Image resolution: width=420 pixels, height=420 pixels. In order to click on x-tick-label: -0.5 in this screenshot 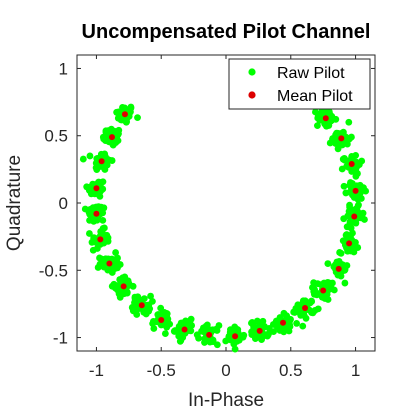, I will do `click(161, 370)`.